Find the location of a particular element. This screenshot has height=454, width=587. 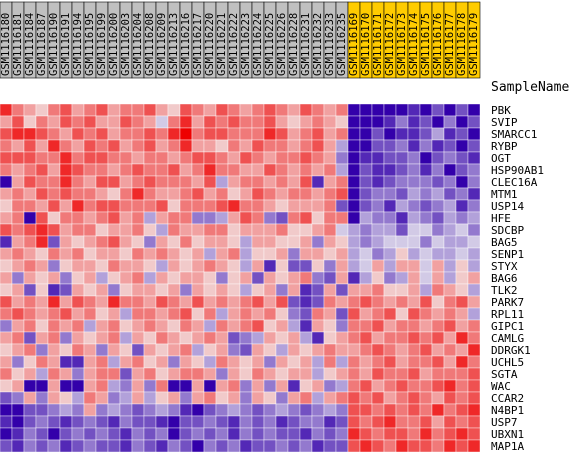

row-label: BAG5 is located at coordinates (504, 242).